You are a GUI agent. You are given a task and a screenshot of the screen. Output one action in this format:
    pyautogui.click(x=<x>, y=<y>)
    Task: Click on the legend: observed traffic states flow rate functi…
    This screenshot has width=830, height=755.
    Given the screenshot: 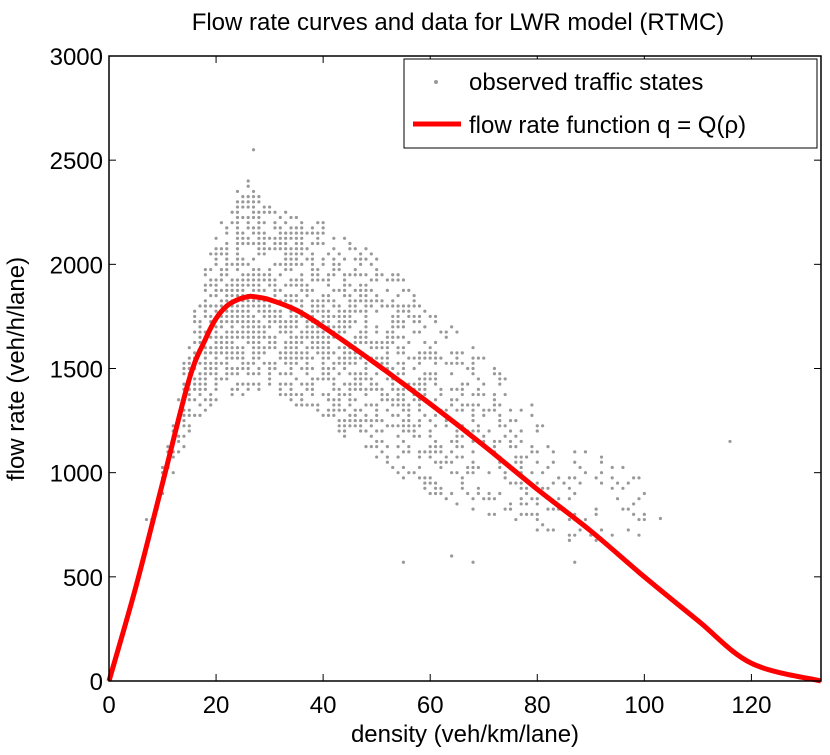 What is the action you would take?
    pyautogui.click(x=610, y=103)
    